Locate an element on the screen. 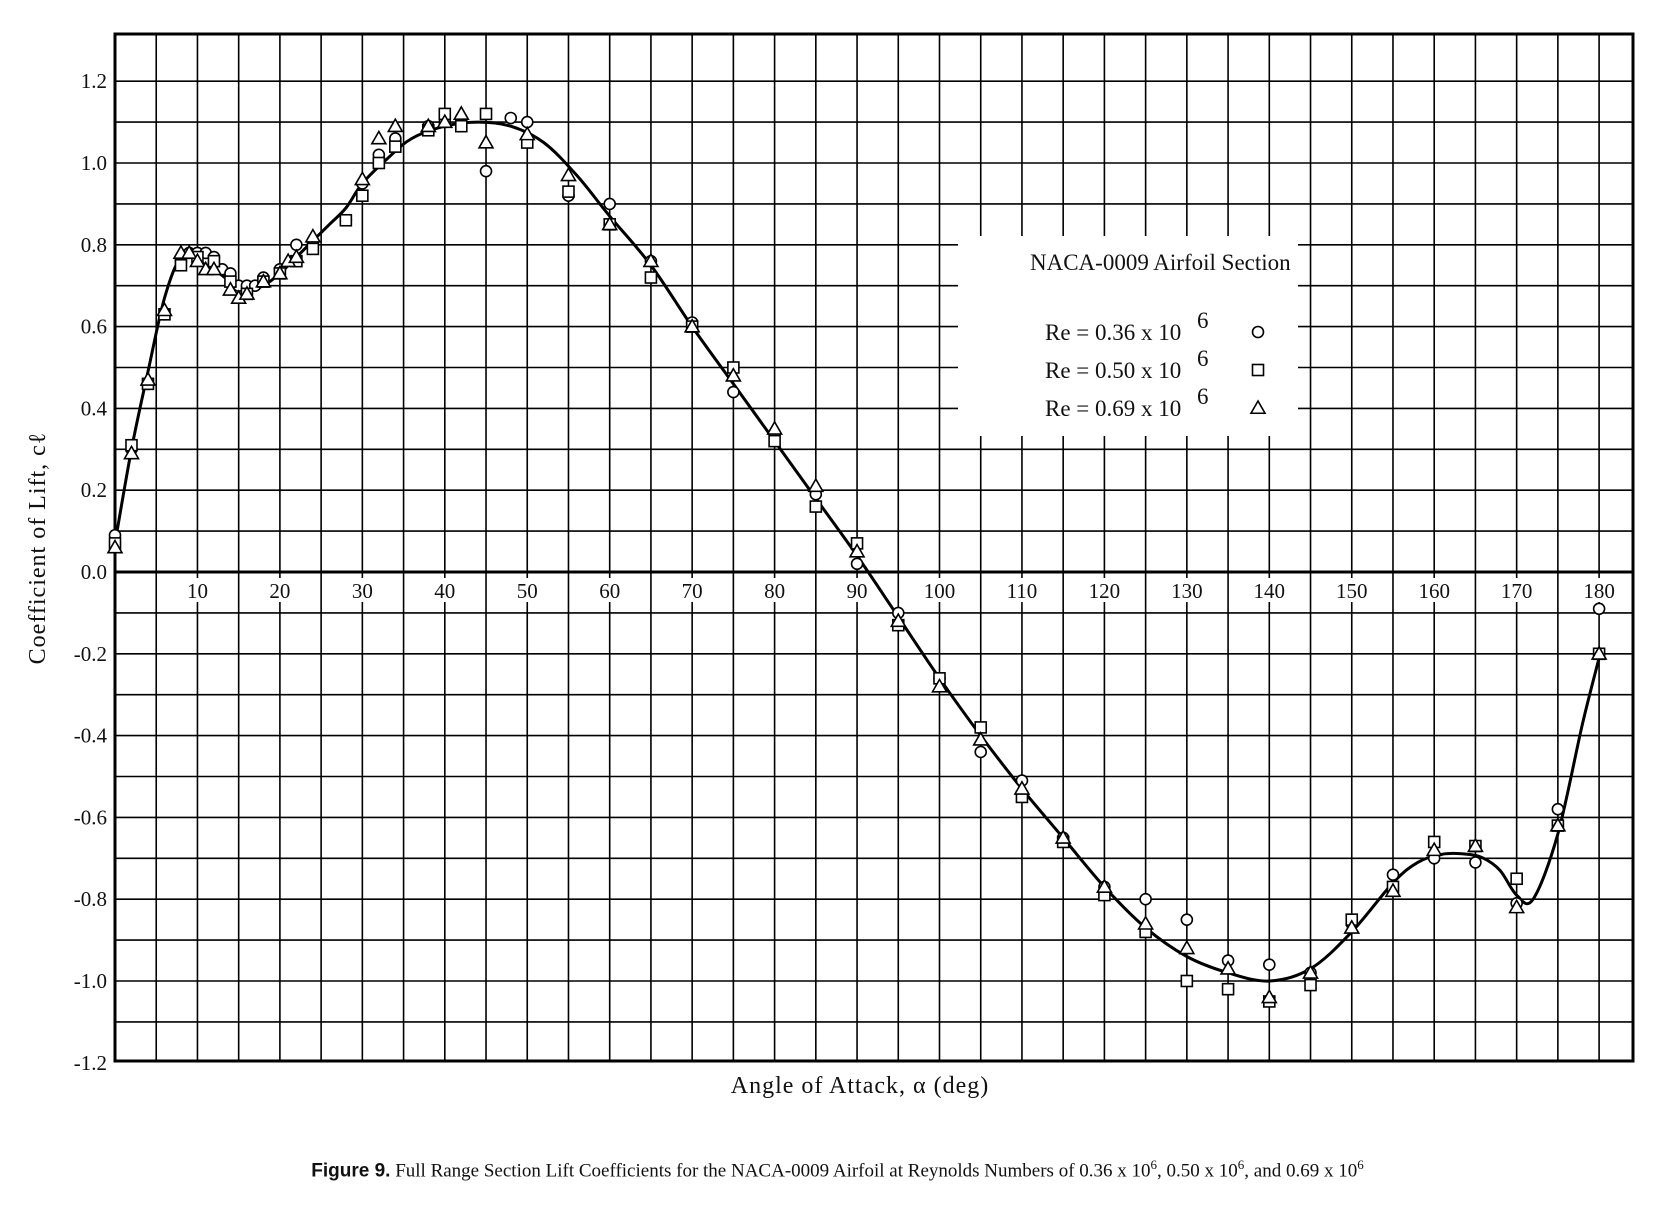 The image size is (1675, 1213). legend-title: NACA-0009 Airfoil Section is located at coordinates (1160, 262).